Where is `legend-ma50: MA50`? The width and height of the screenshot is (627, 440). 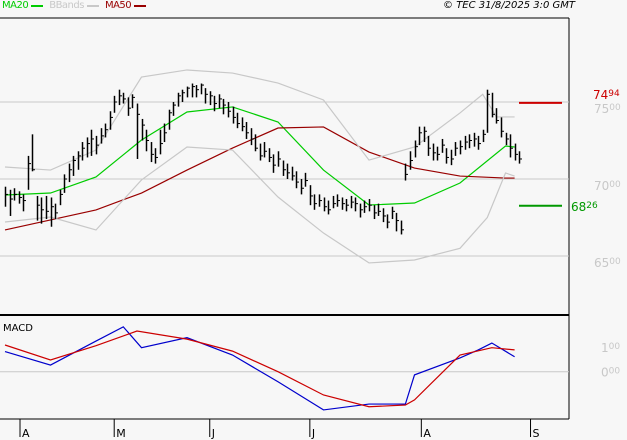
legend-ma50: MA50 is located at coordinates (126, 5).